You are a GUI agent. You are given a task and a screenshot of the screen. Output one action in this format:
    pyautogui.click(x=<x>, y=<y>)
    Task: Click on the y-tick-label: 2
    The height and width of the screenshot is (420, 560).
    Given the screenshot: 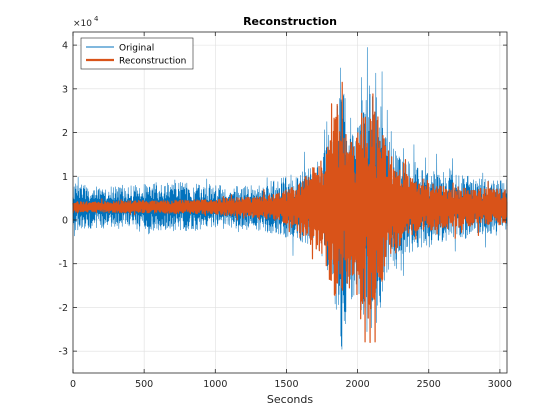 What is the action you would take?
    pyautogui.click(x=65, y=133)
    